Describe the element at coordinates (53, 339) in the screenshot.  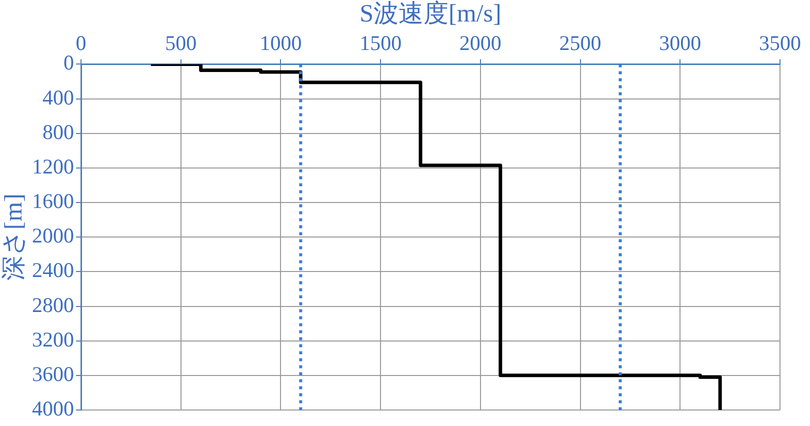
I see `y-tick-label: 3200` at that location.